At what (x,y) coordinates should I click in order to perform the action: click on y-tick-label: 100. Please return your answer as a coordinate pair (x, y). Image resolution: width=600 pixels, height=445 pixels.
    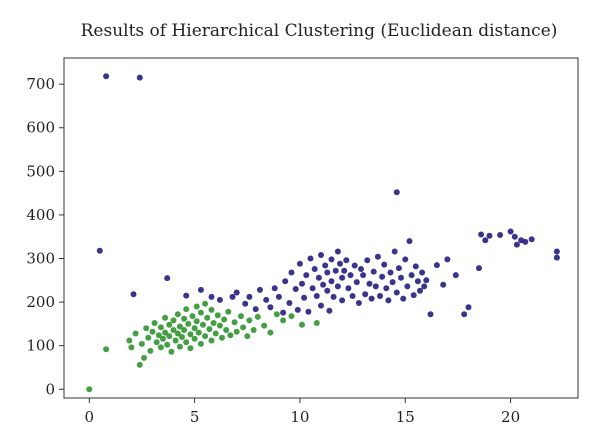
    Looking at the image, I should click on (40, 346).